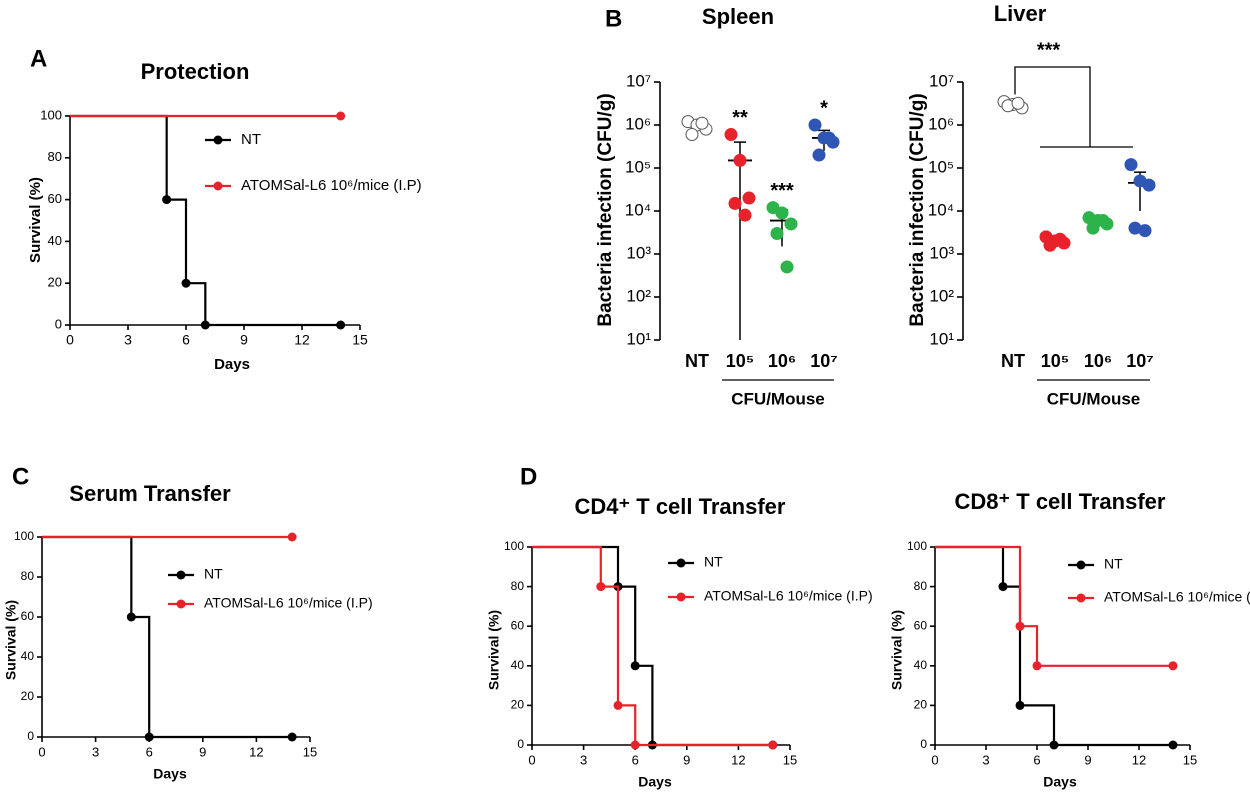 The image size is (1250, 794). Describe the element at coordinates (738, 16) in the screenshot. I see `chart-title: Spleen` at that location.